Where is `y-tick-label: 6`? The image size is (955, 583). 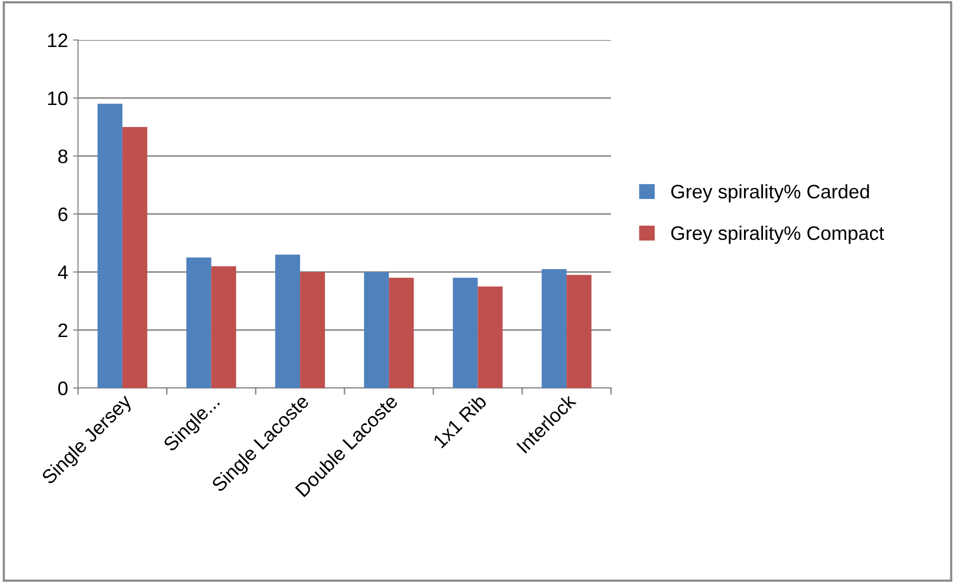
y-tick-label: 6 is located at coordinates (63, 214).